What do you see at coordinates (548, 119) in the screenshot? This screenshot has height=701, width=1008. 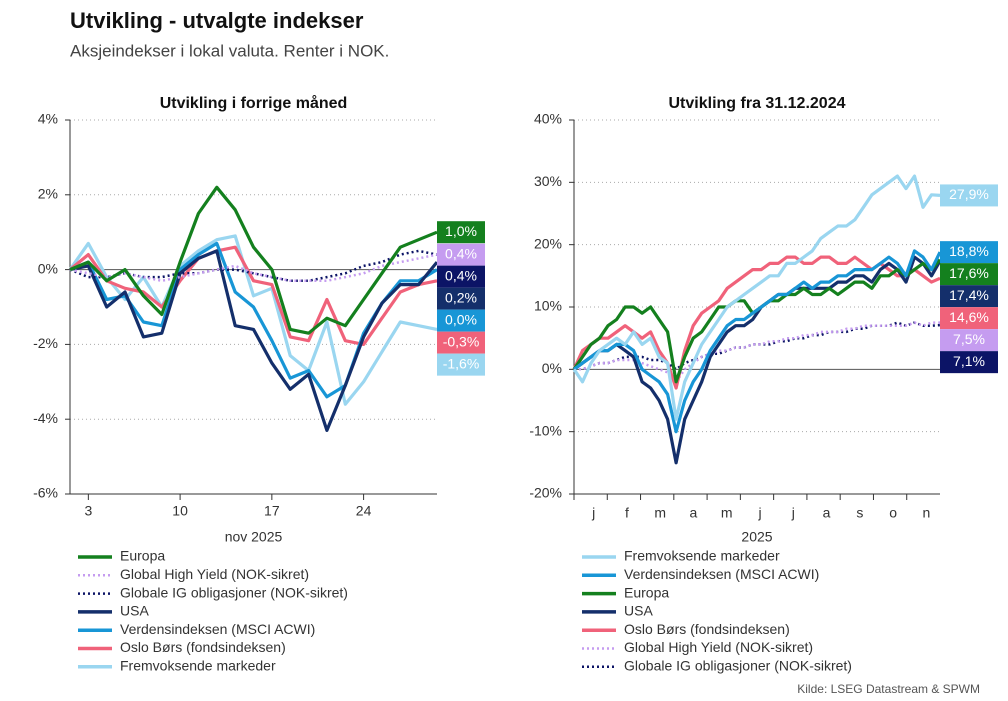 I see `y-tick-label: 40%` at bounding box center [548, 119].